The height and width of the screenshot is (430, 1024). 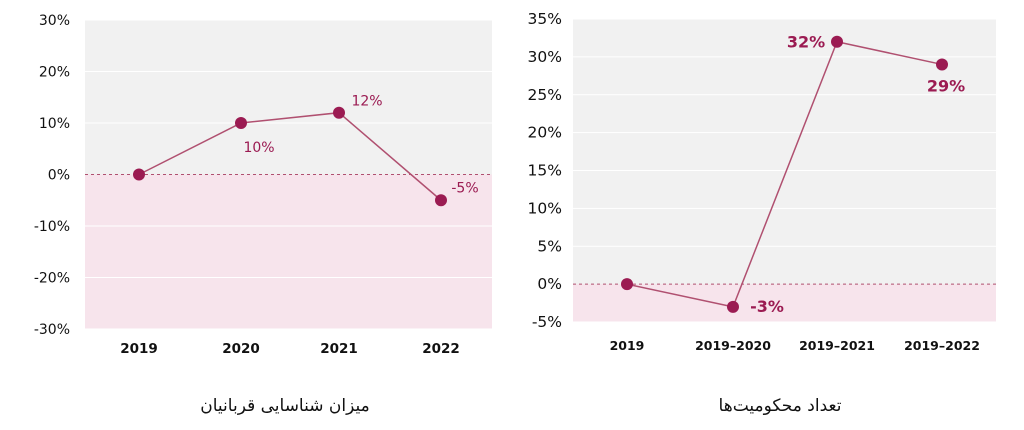 What do you see at coordinates (464, 188) in the screenshot?
I see `left-data-label: -5%` at bounding box center [464, 188].